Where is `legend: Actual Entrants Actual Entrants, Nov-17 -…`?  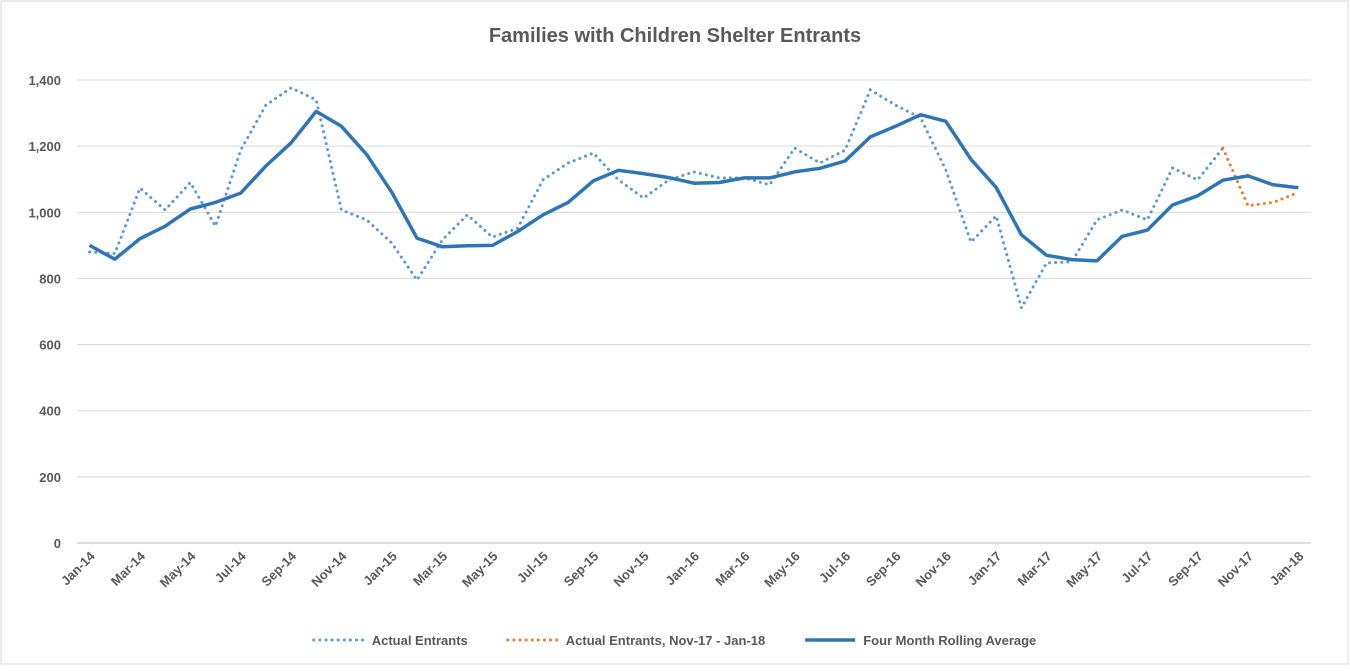
legend: Actual Entrants Actual Entrants, Nov-17 -… is located at coordinates (674, 640).